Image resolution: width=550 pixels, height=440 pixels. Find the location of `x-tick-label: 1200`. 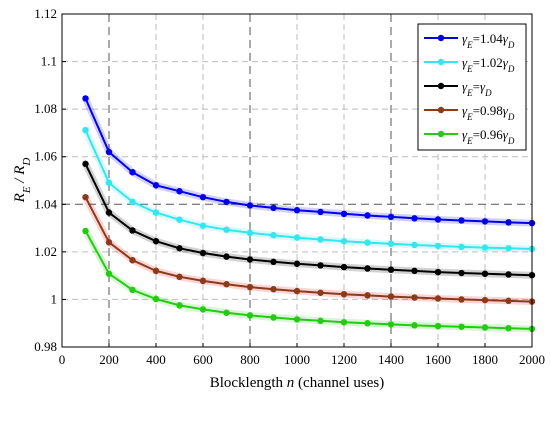

x-tick-label: 1200 is located at coordinates (344, 359).